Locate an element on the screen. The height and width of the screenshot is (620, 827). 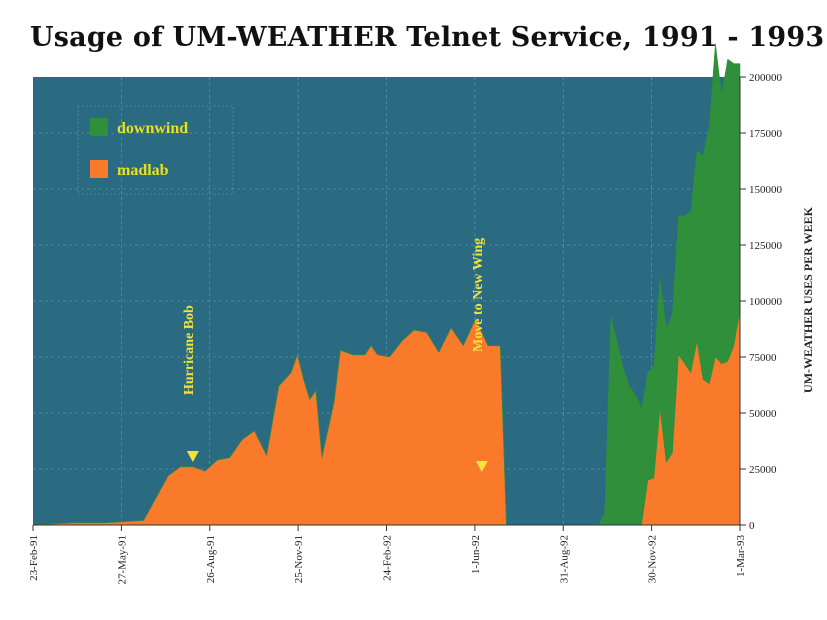
y-axis-label: UM-WEATHER USES PER WEEK is located at coordinates (808, 299).